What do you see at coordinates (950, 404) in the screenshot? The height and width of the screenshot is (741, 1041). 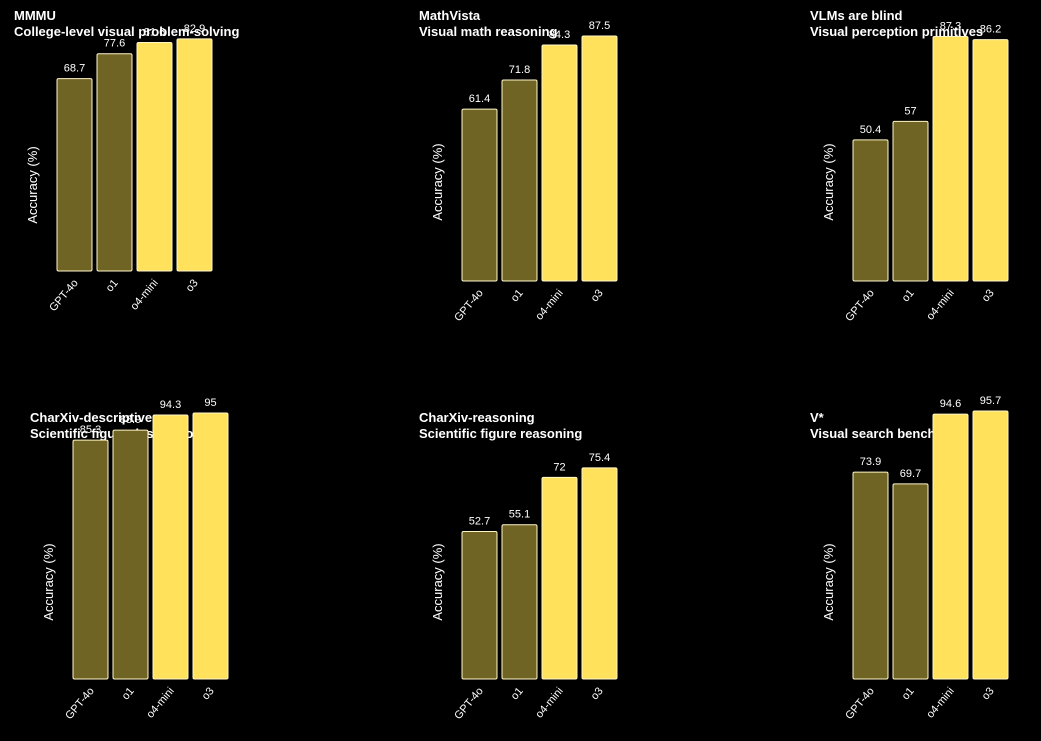 I see `bar-value-label: 94.6` at bounding box center [950, 404].